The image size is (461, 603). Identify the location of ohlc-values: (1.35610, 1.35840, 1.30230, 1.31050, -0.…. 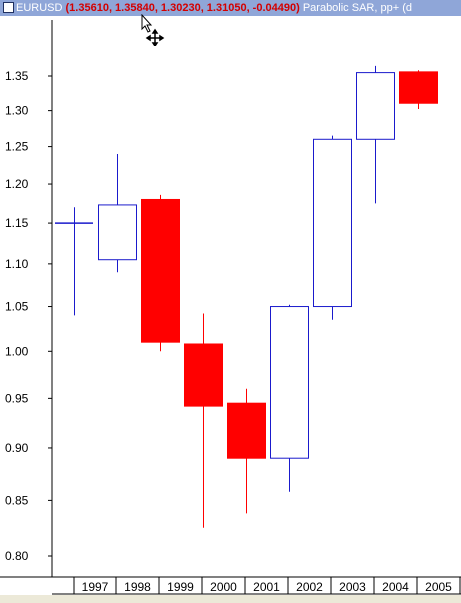
(182, 8).